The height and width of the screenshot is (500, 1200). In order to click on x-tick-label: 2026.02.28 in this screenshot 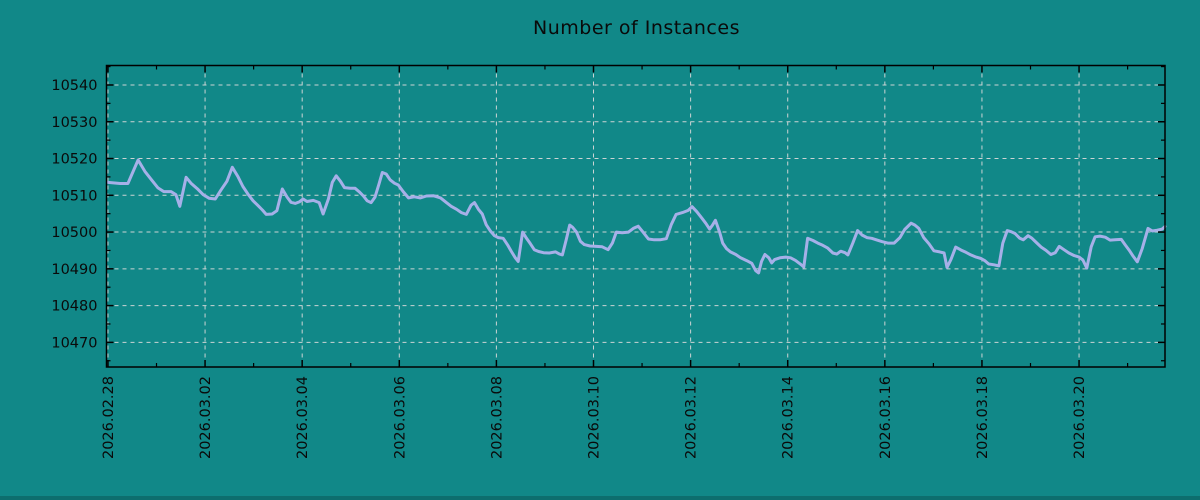, I will do `click(109, 417)`.